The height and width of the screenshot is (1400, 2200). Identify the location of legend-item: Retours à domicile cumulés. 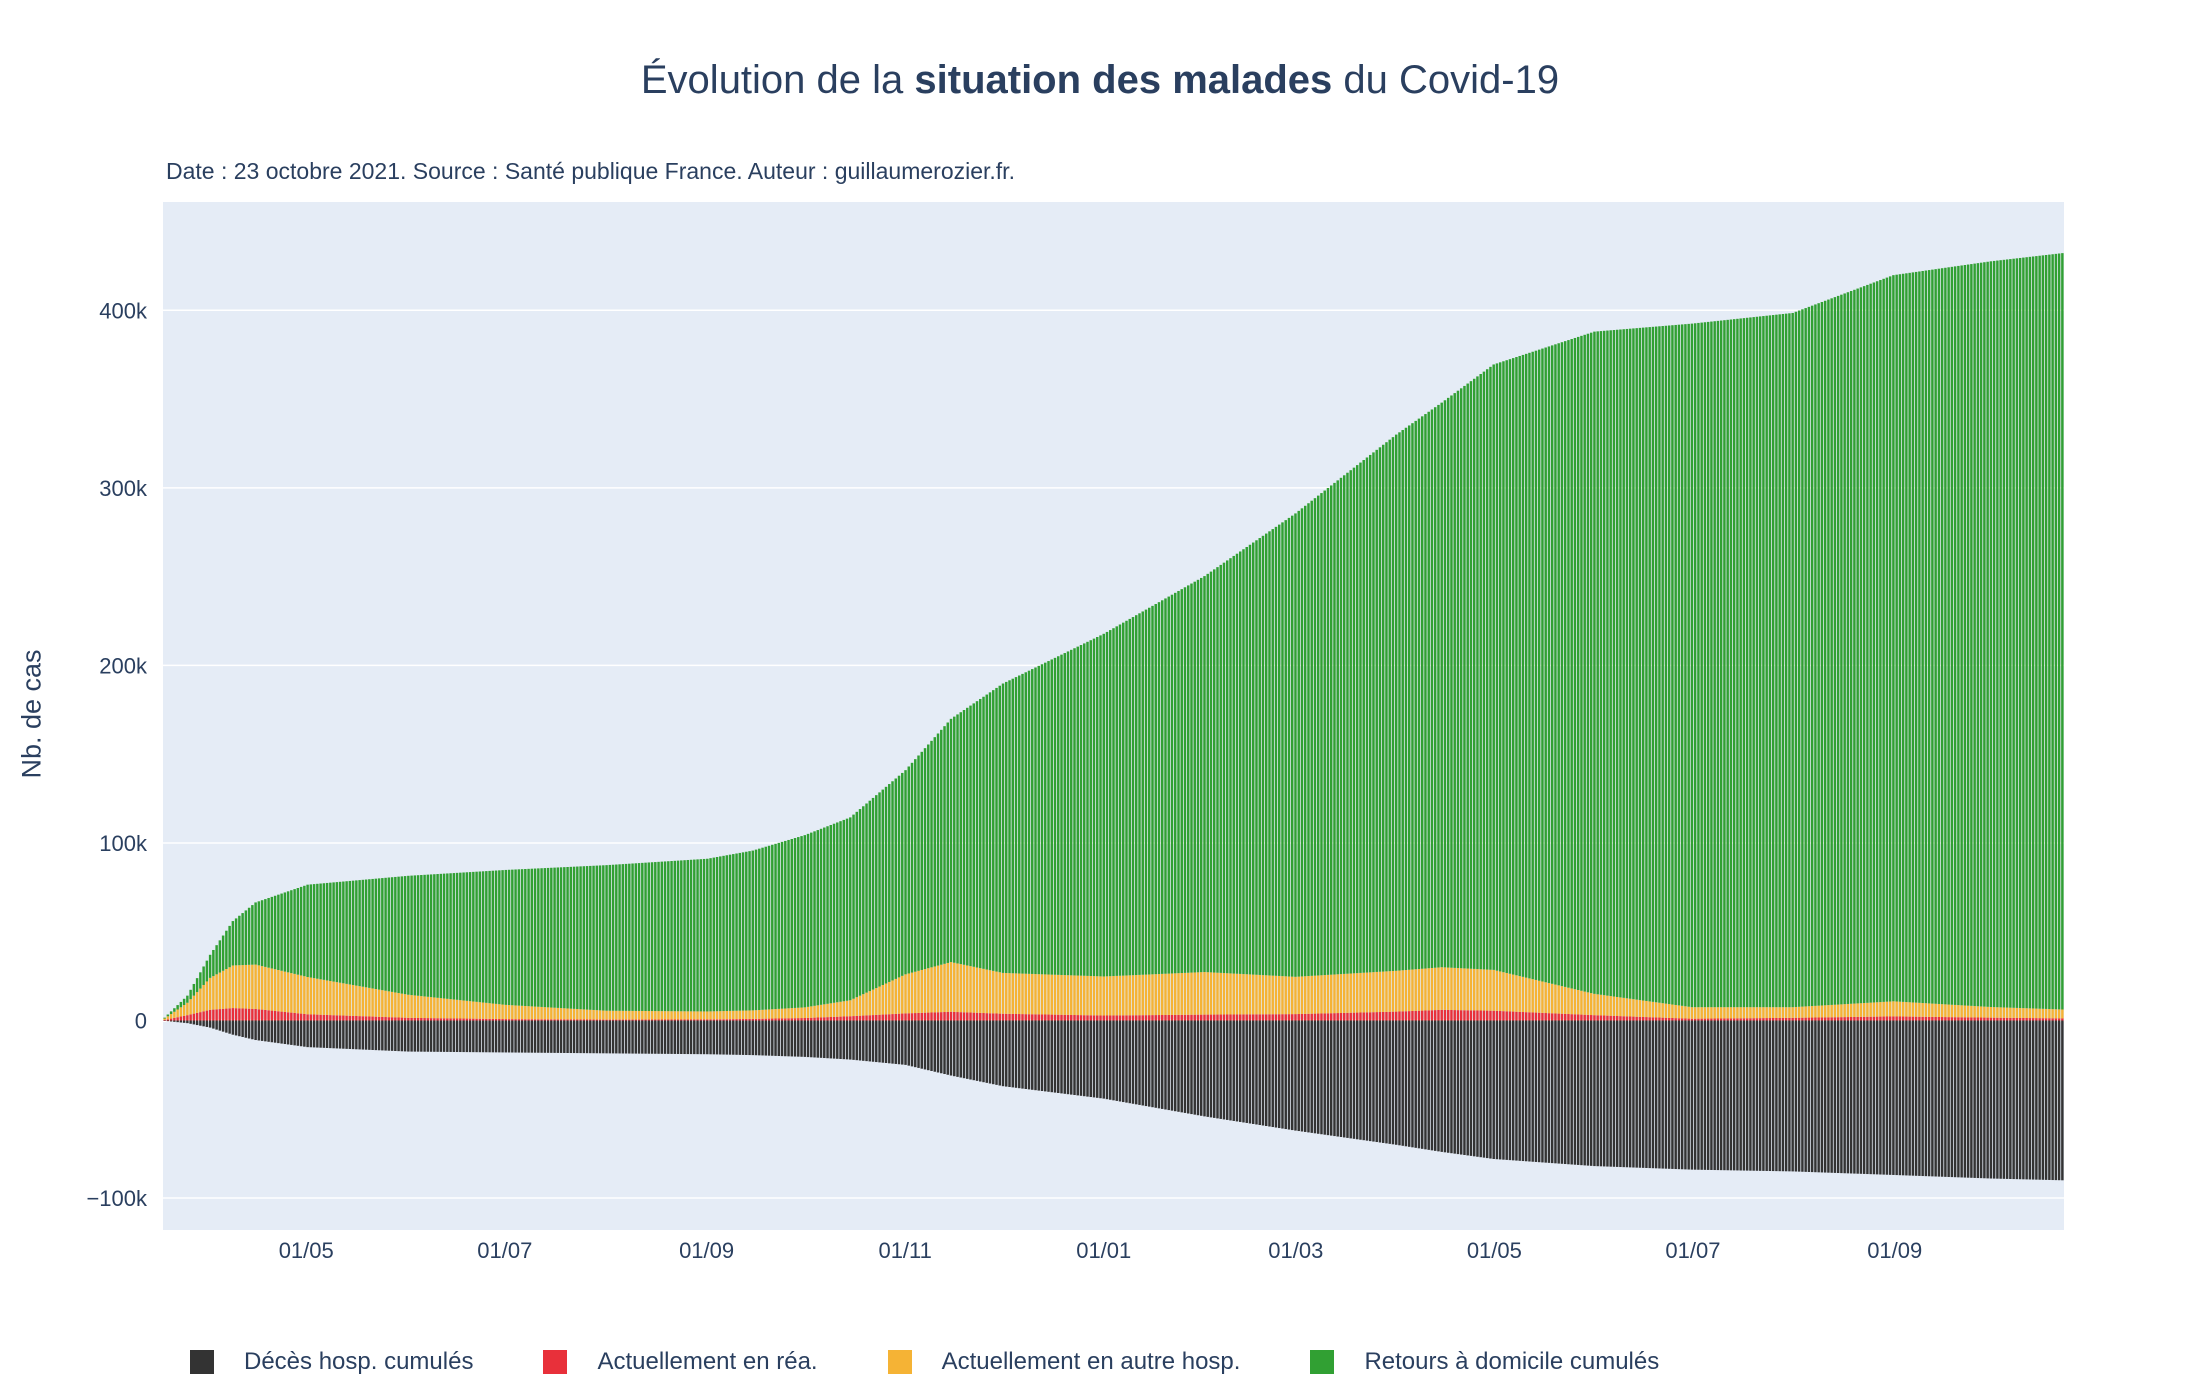
(1484, 1362).